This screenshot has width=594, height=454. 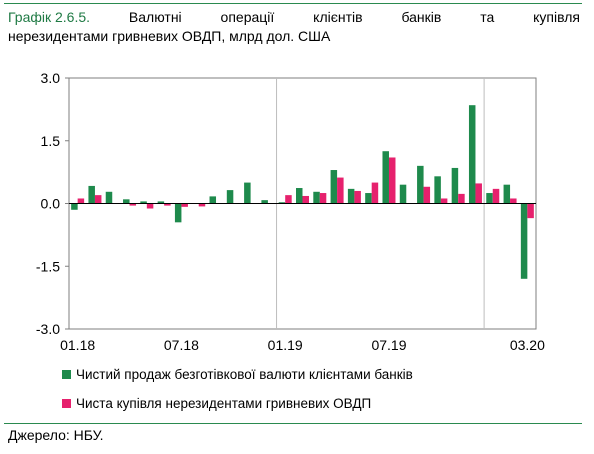 What do you see at coordinates (338, 17) in the screenshot?
I see `title-word: клієнтів` at bounding box center [338, 17].